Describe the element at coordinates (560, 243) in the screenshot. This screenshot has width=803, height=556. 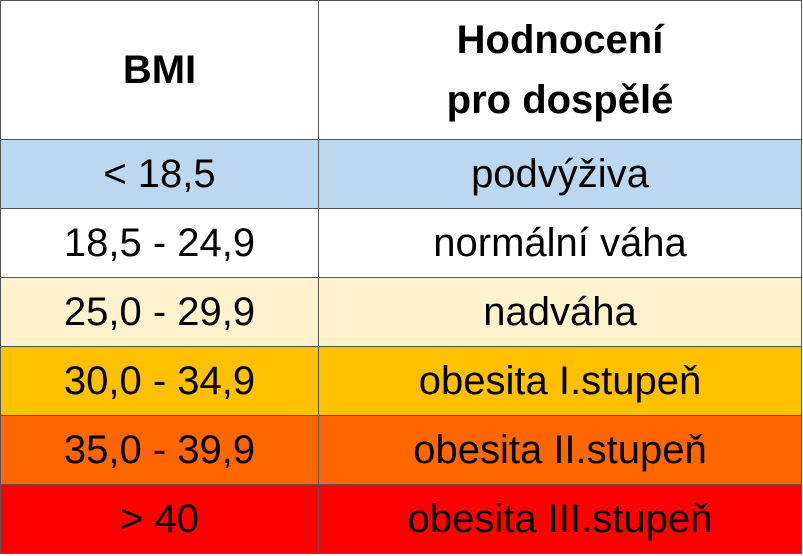
I see `evaluation-cell: normální váha` at that location.